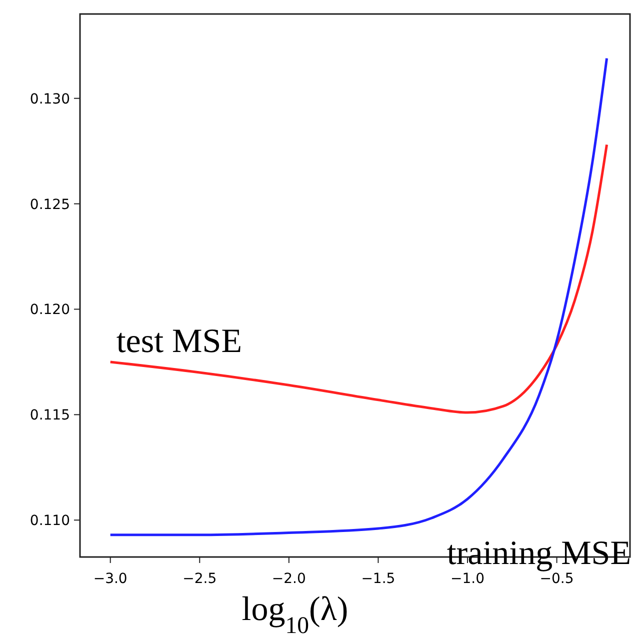  I want to click on x-tick-label: −2.0, so click(289, 579).